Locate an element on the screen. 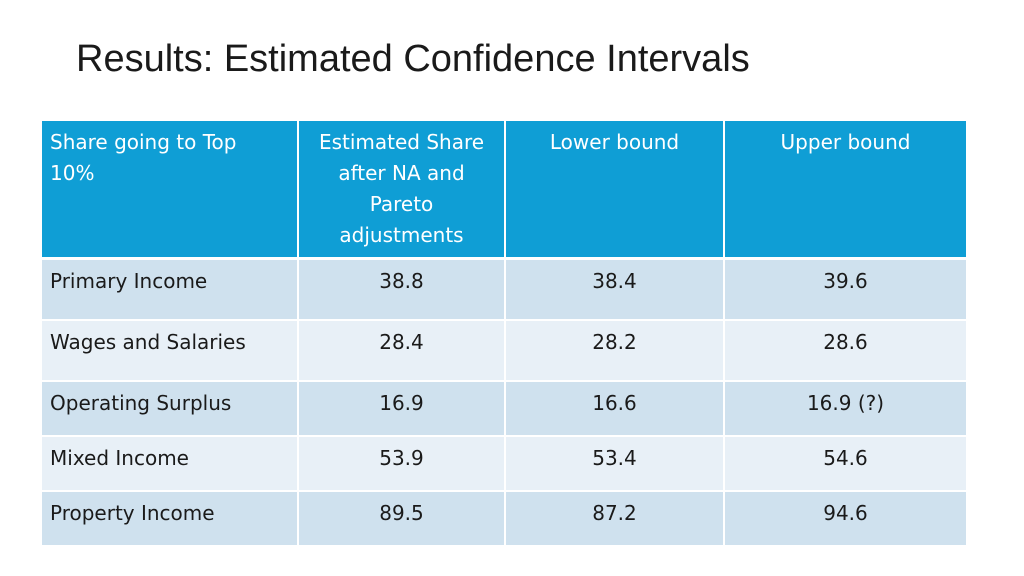 This screenshot has width=1024, height=576. estimate-cell: 38.8 is located at coordinates (402, 289).